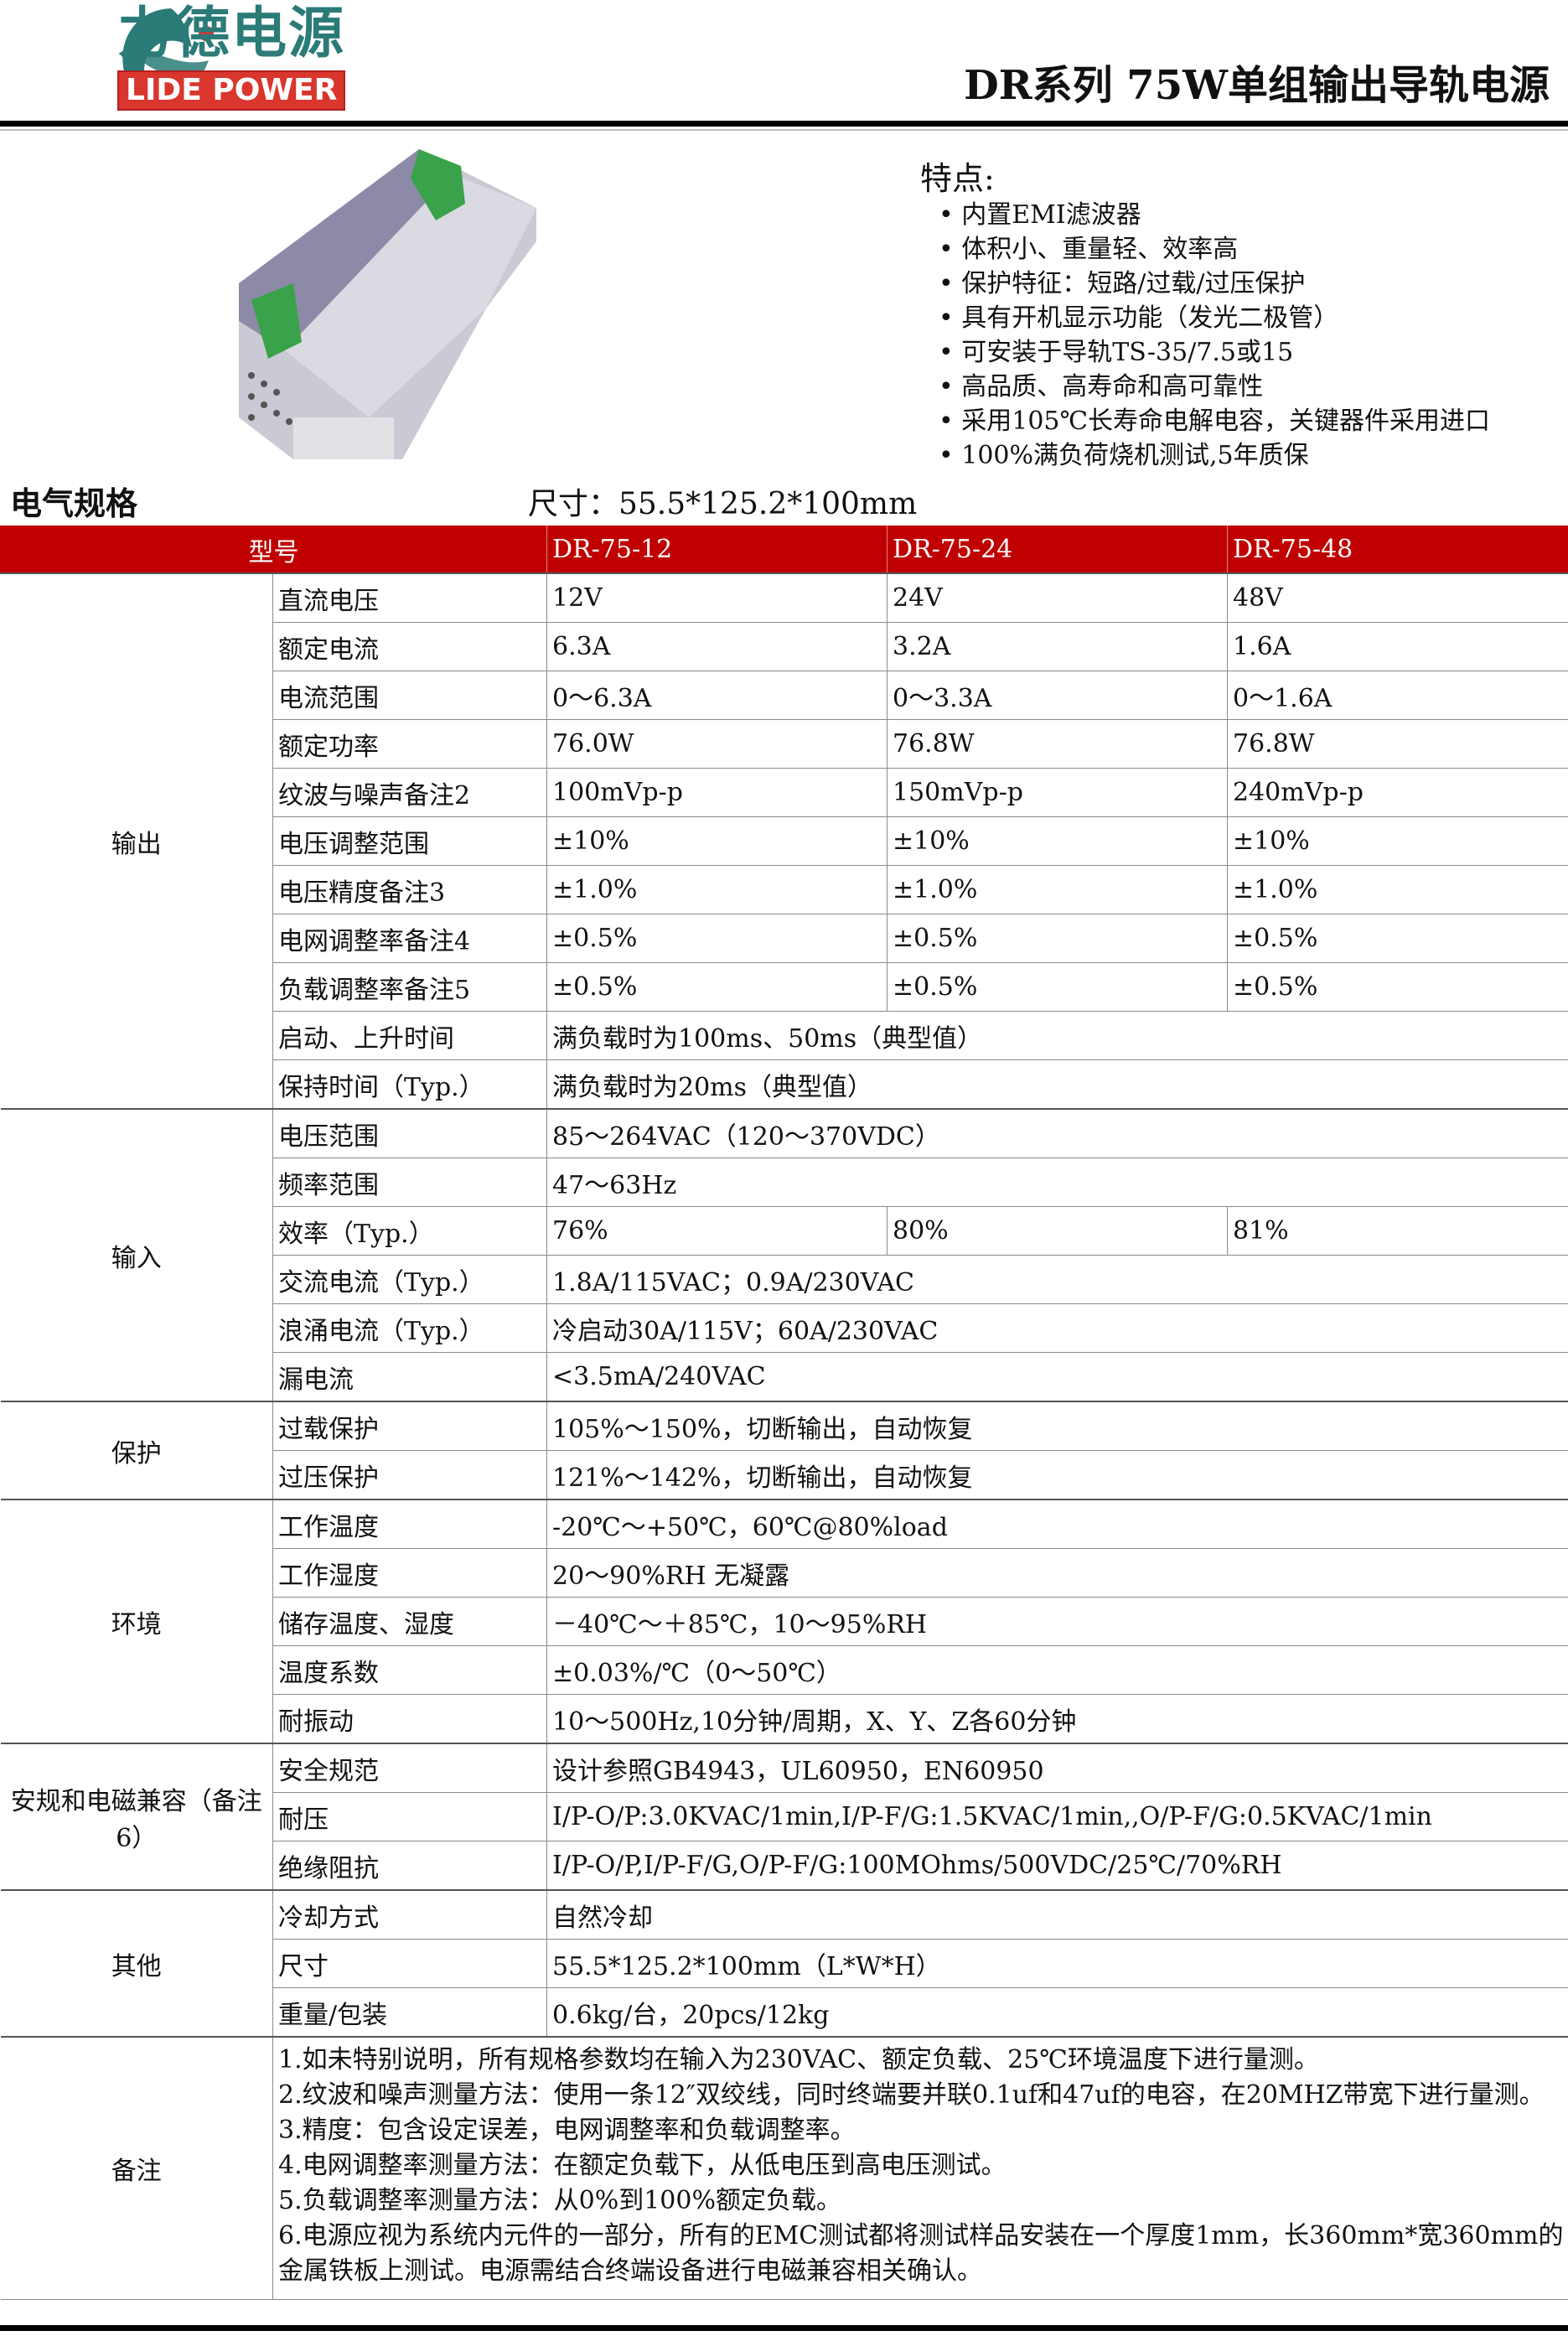 This screenshot has width=1568, height=2336. I want to click on feature-item: 具有开机显示功能（发光二极管）, so click(1214, 318).